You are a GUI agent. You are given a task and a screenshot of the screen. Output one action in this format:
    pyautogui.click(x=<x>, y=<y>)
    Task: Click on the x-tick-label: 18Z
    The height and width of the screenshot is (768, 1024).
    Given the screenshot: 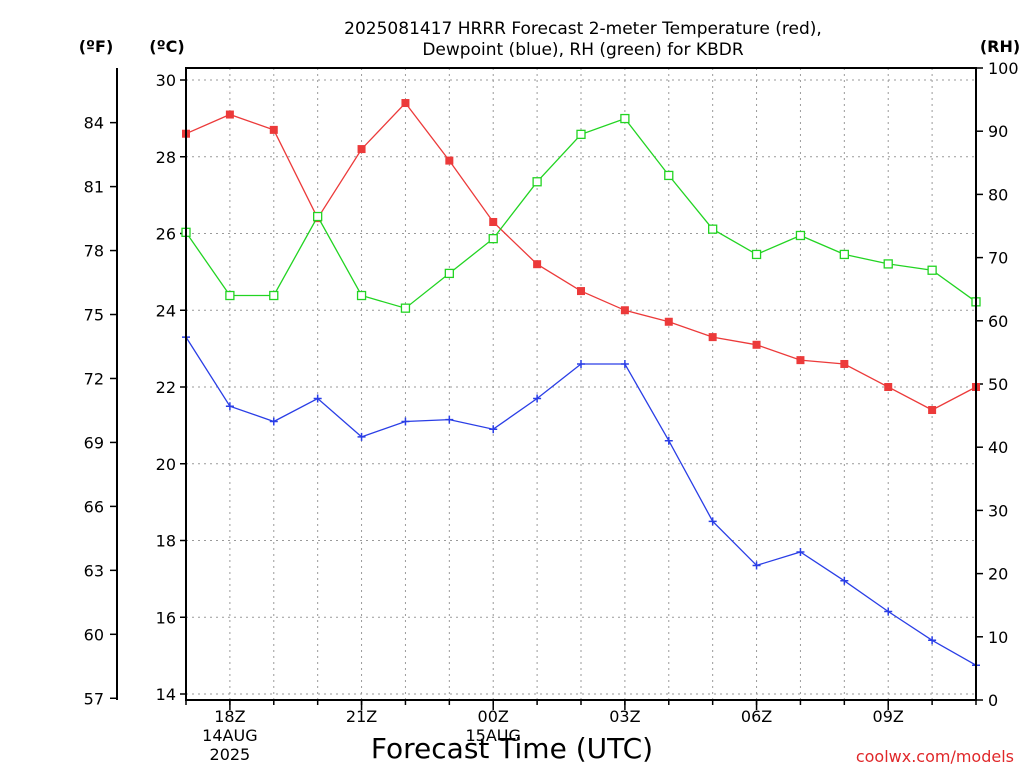 What is the action you would take?
    pyautogui.click(x=229, y=716)
    